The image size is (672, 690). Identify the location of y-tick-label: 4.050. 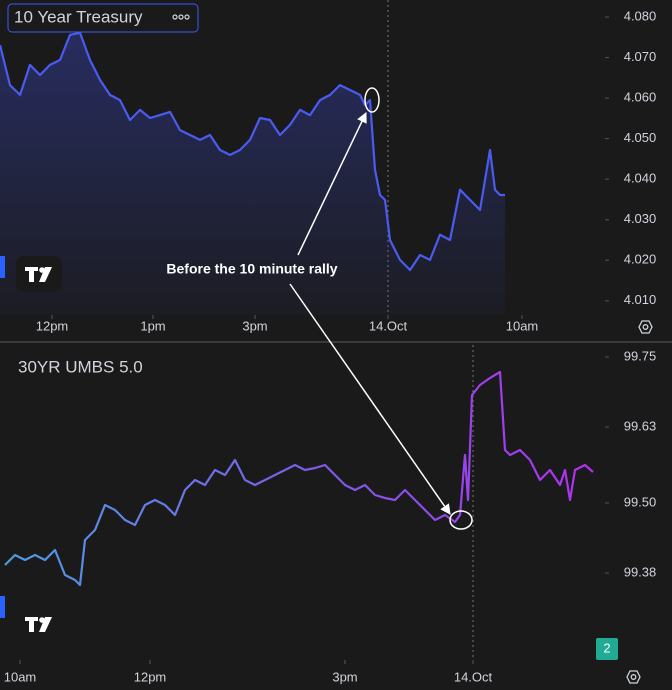
(640, 137).